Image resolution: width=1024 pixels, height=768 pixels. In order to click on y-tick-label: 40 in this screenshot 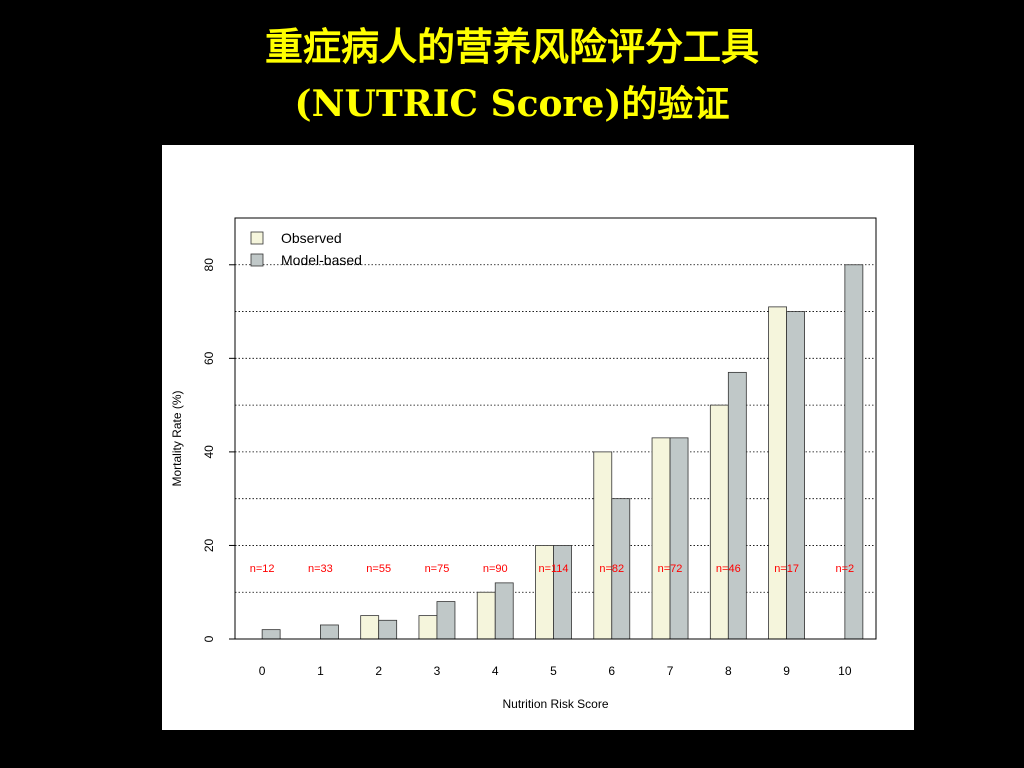, I will do `click(209, 452)`.